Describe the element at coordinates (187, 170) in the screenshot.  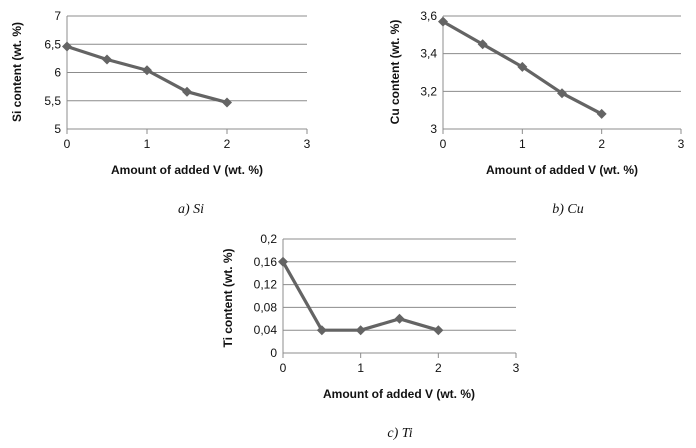
I see `si-x-axis-title: Amount of added V (wt. %)` at that location.